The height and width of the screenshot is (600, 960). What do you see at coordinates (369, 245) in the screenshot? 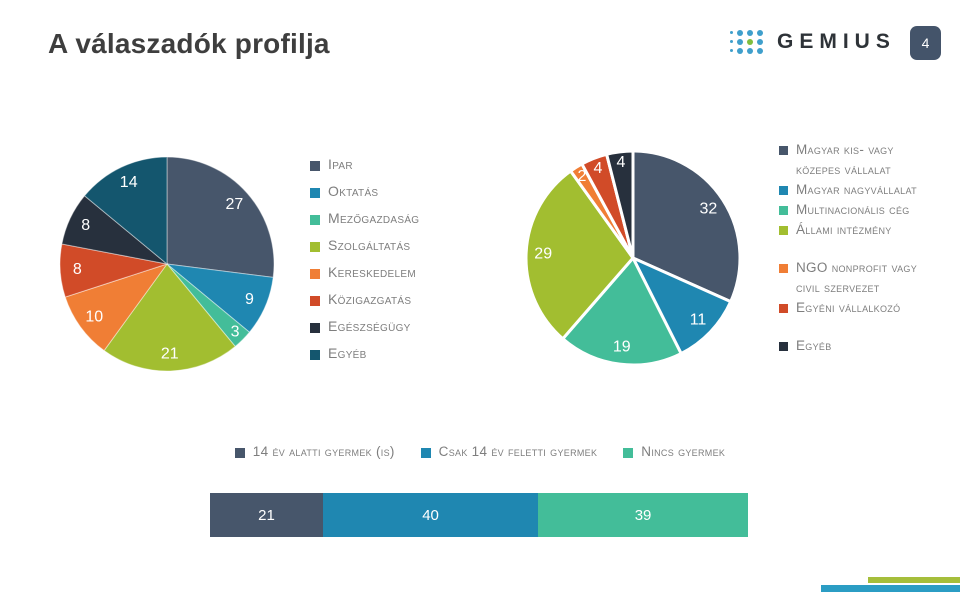
I see `legend-label: Szolgáltatás` at bounding box center [369, 245].